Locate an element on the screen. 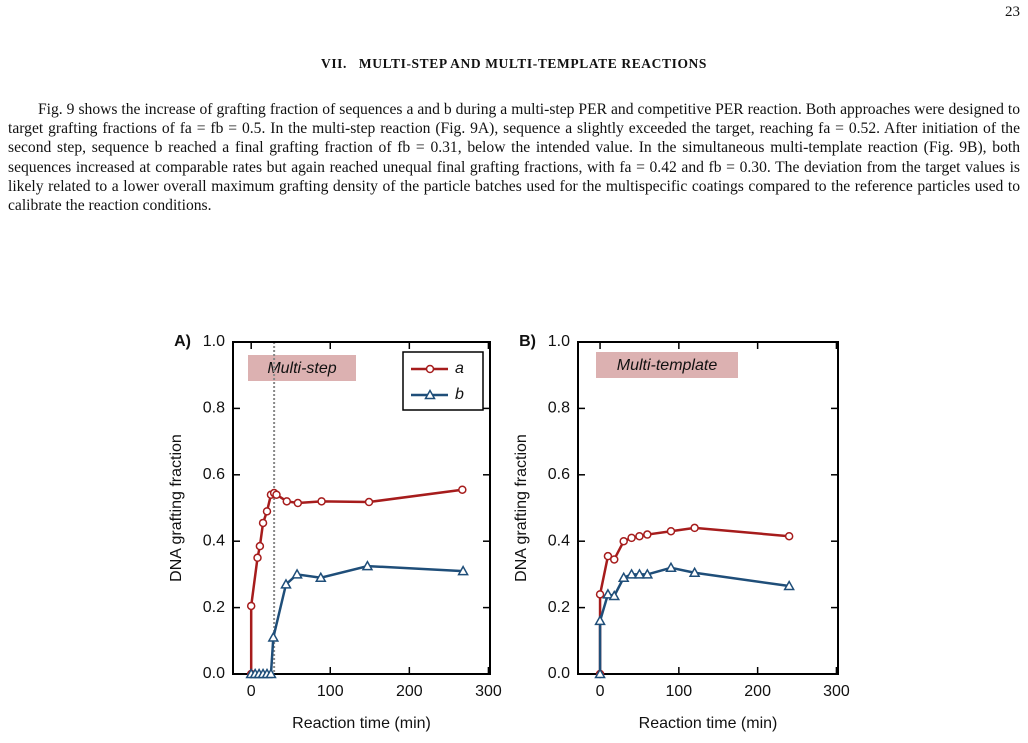 The width and height of the screenshot is (1028, 743). annotation: Multi-template is located at coordinates (667, 365).